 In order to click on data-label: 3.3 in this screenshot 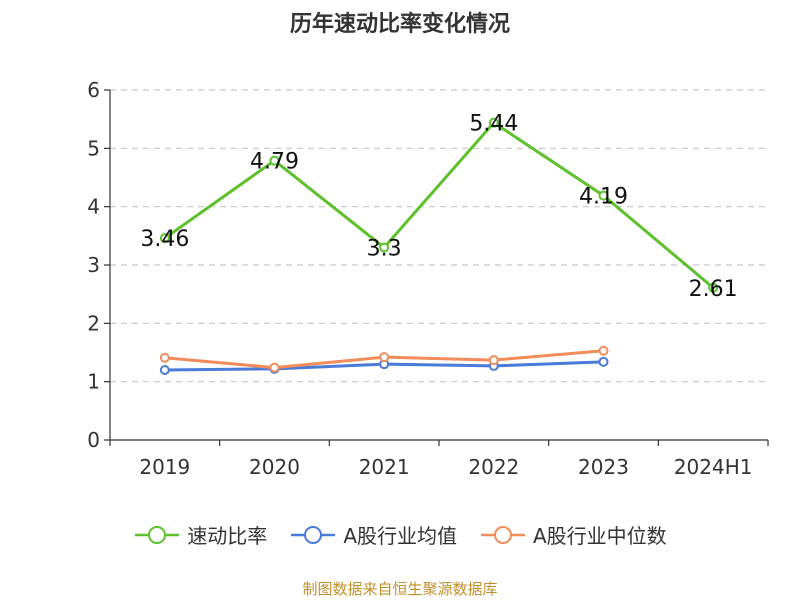, I will do `click(384, 249)`.